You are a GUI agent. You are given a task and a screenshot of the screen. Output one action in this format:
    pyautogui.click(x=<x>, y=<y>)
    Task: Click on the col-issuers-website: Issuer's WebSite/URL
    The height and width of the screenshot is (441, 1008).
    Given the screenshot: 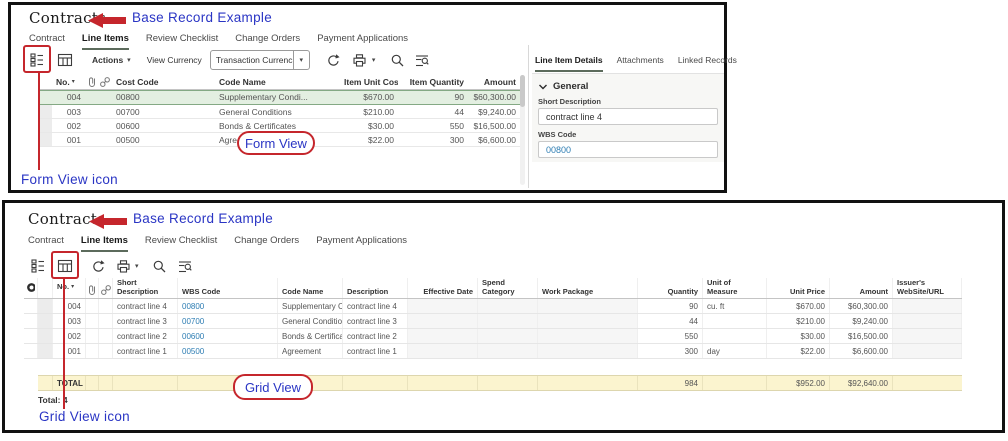 What is the action you would take?
    pyautogui.click(x=927, y=288)
    